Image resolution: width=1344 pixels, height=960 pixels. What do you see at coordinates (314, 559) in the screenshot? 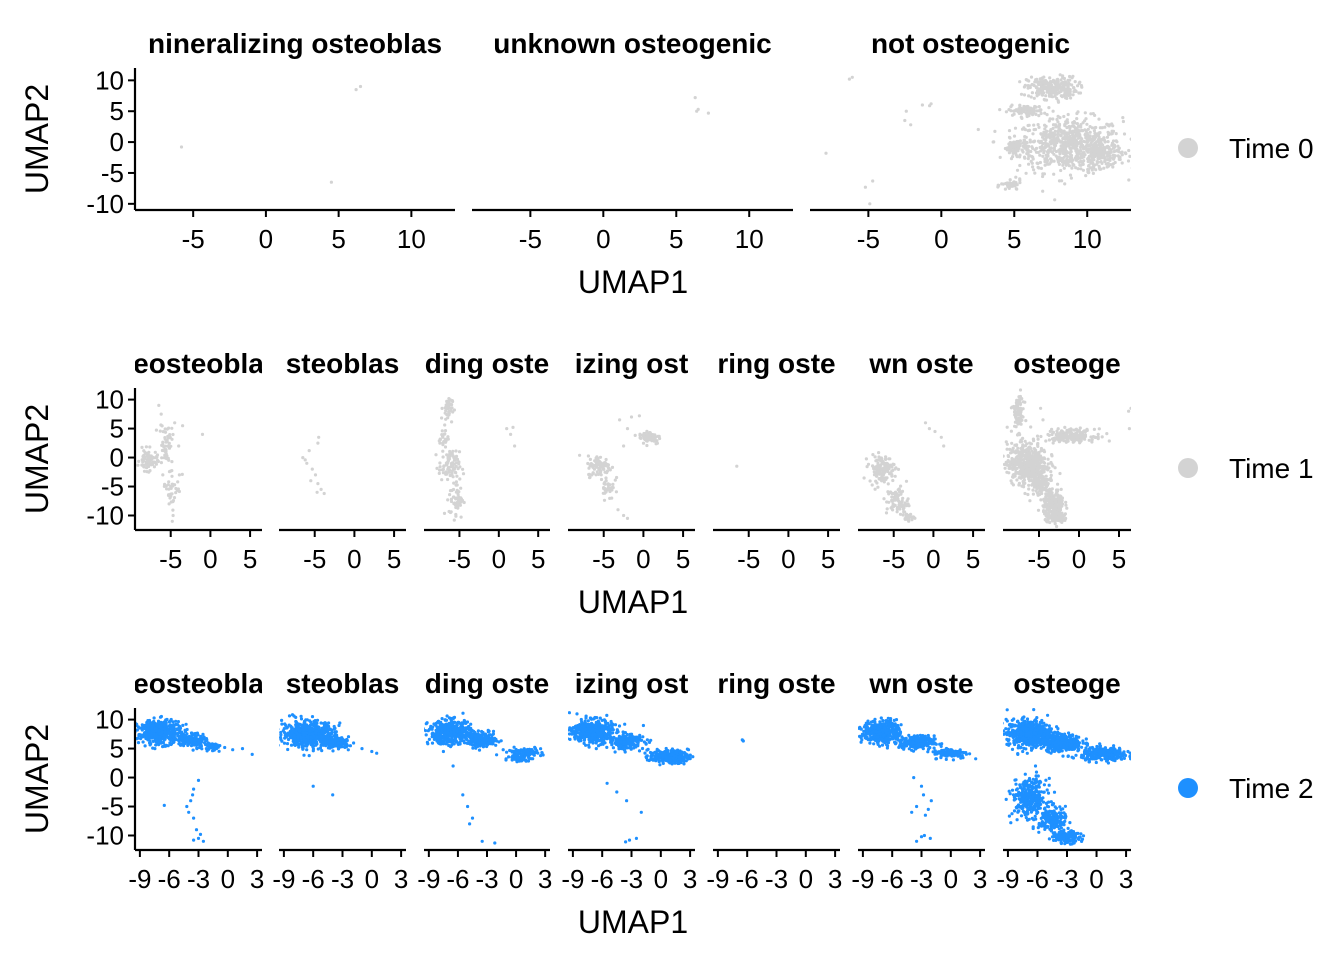
I see `x-tick-label: -5` at bounding box center [314, 559].